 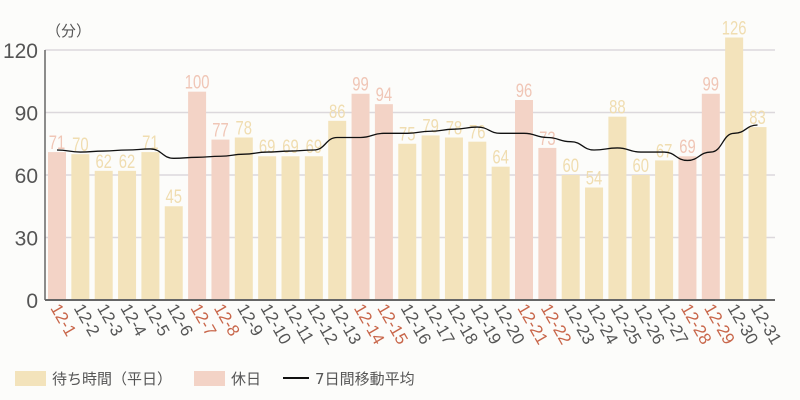 What do you see at coordinates (337, 111) in the screenshot?
I see `bar-value-label: 86` at bounding box center [337, 111].